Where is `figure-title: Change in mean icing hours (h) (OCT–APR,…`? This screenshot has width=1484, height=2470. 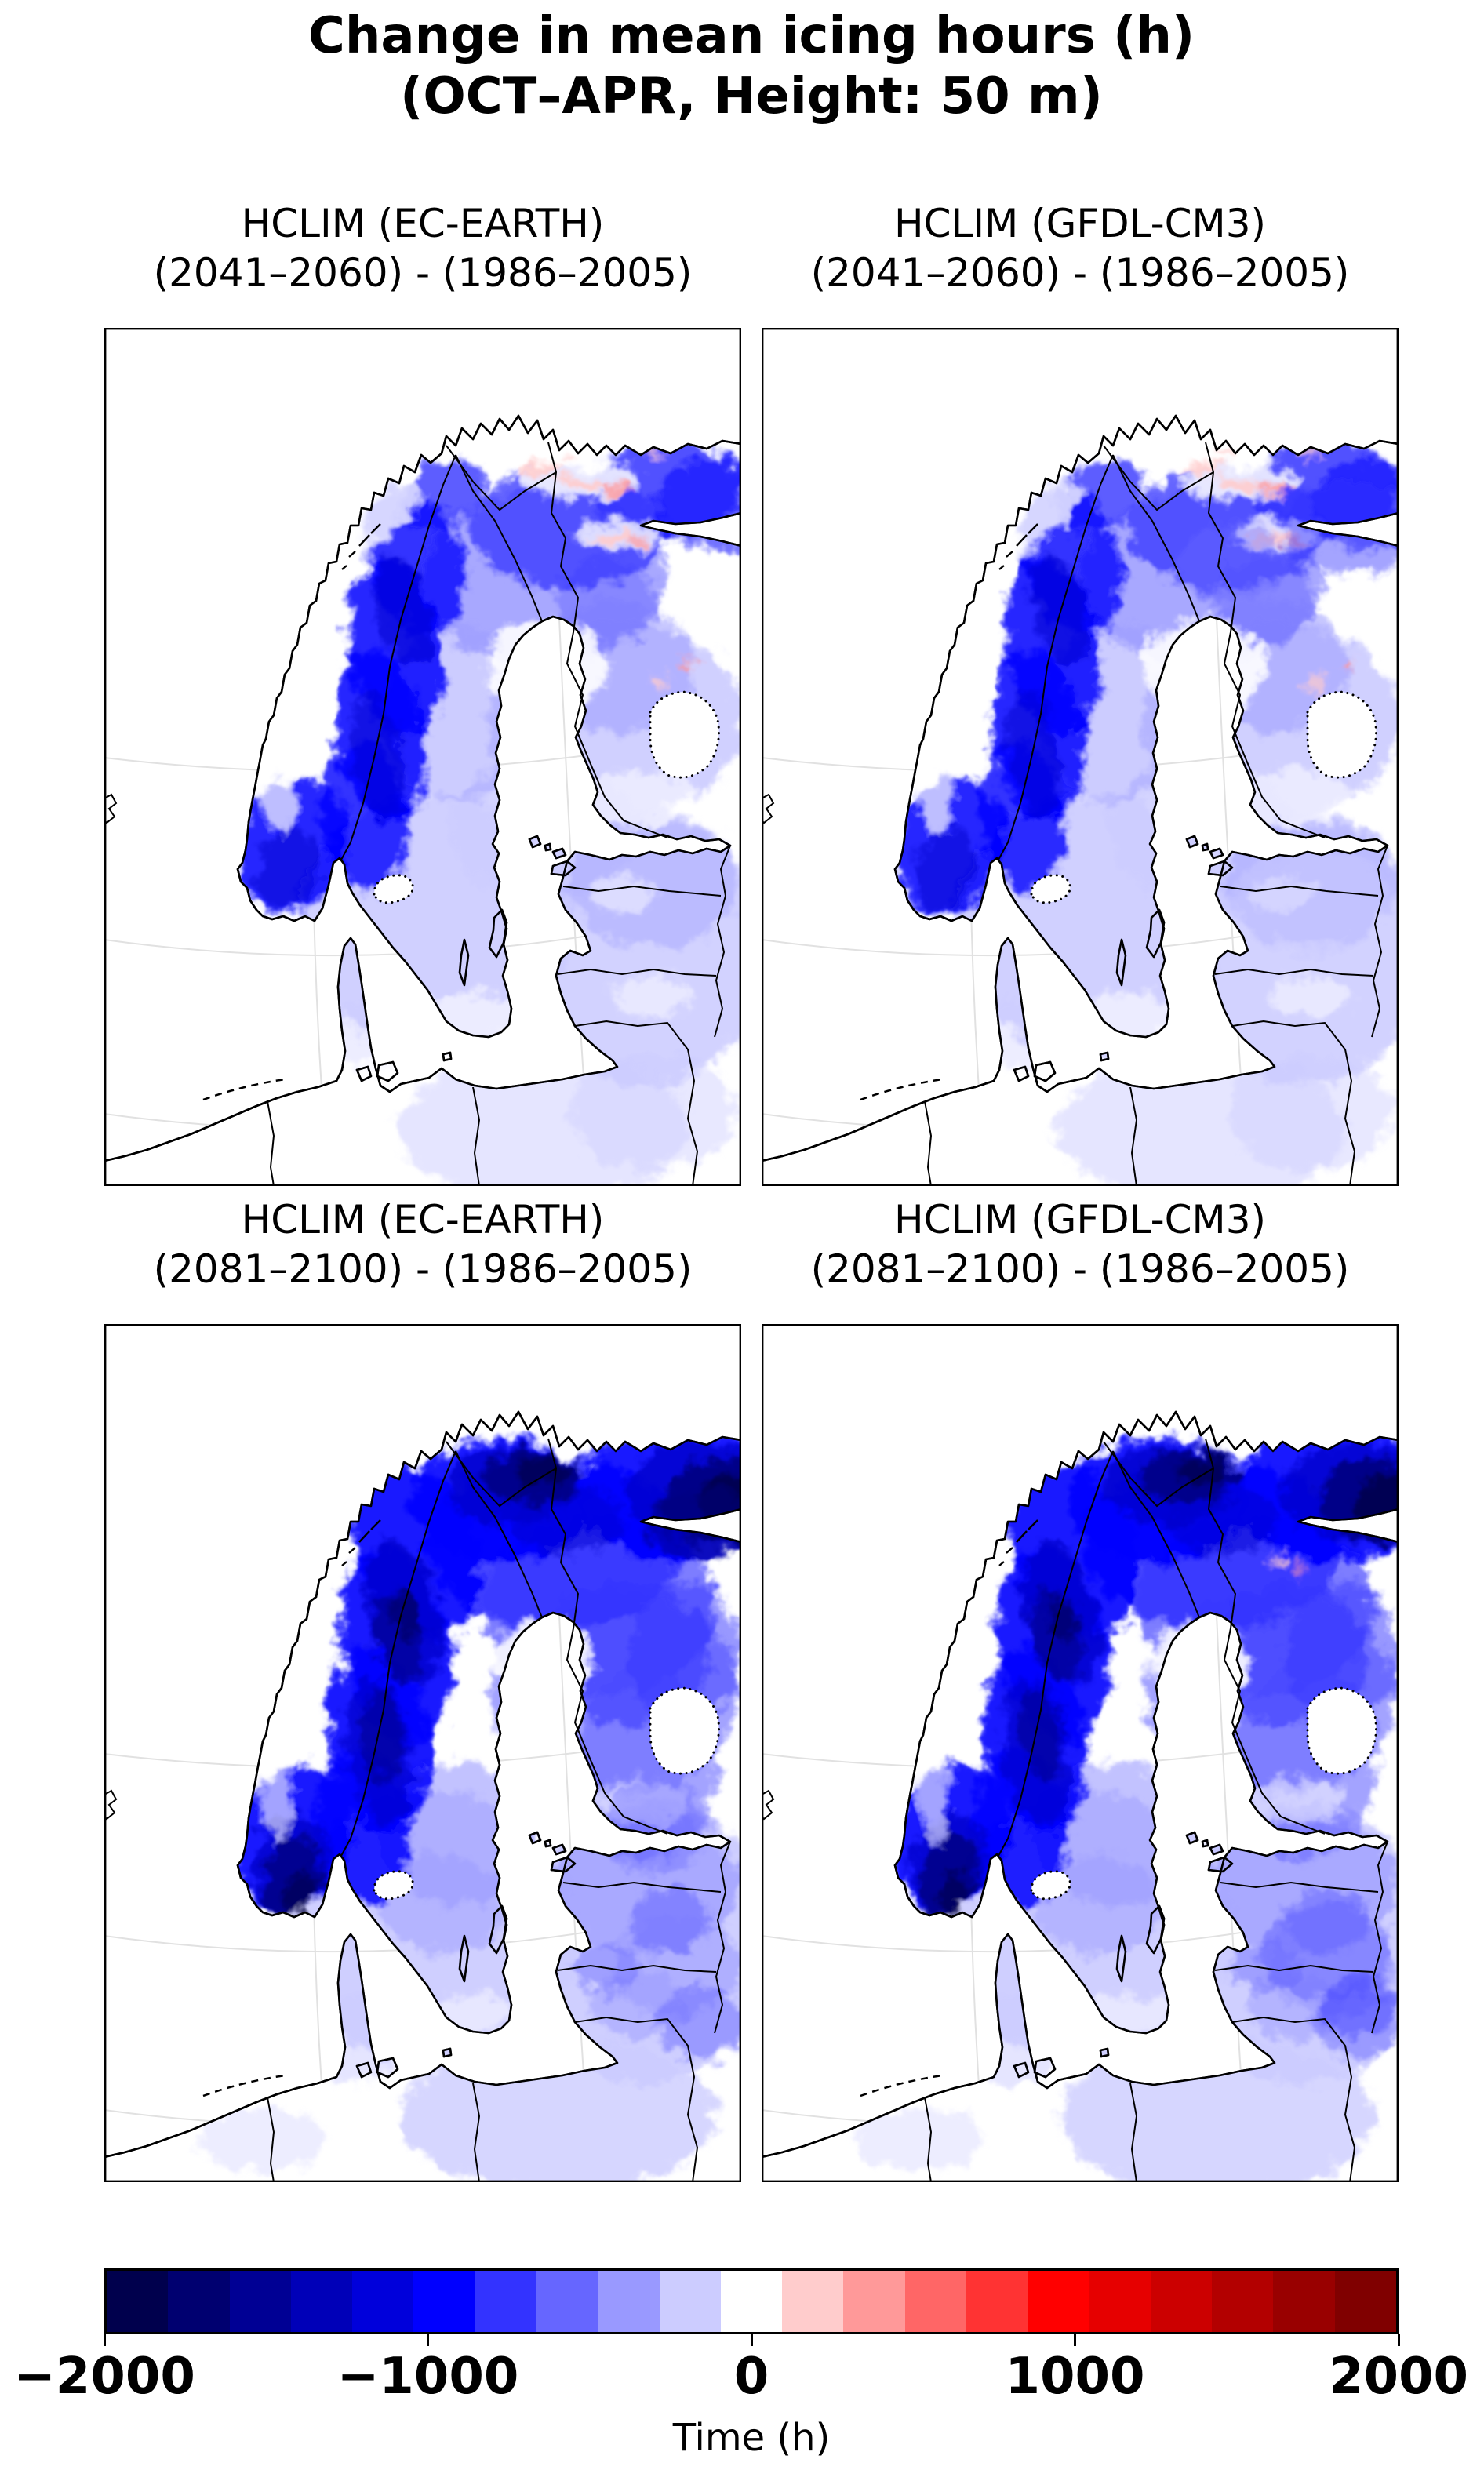 figure-title: Change in mean icing hours (h) (OCT–APR,… is located at coordinates (751, 66).